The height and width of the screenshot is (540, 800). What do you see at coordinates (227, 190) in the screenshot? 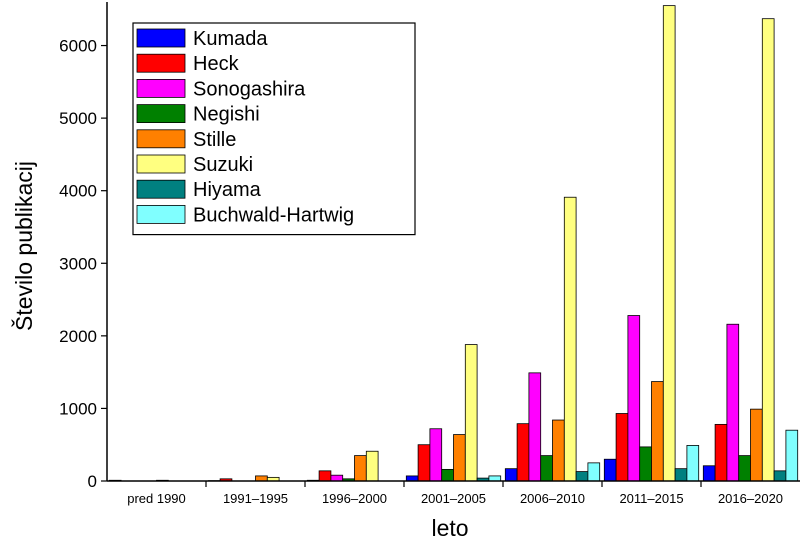
I see `legend-label: Hiyama` at bounding box center [227, 190].